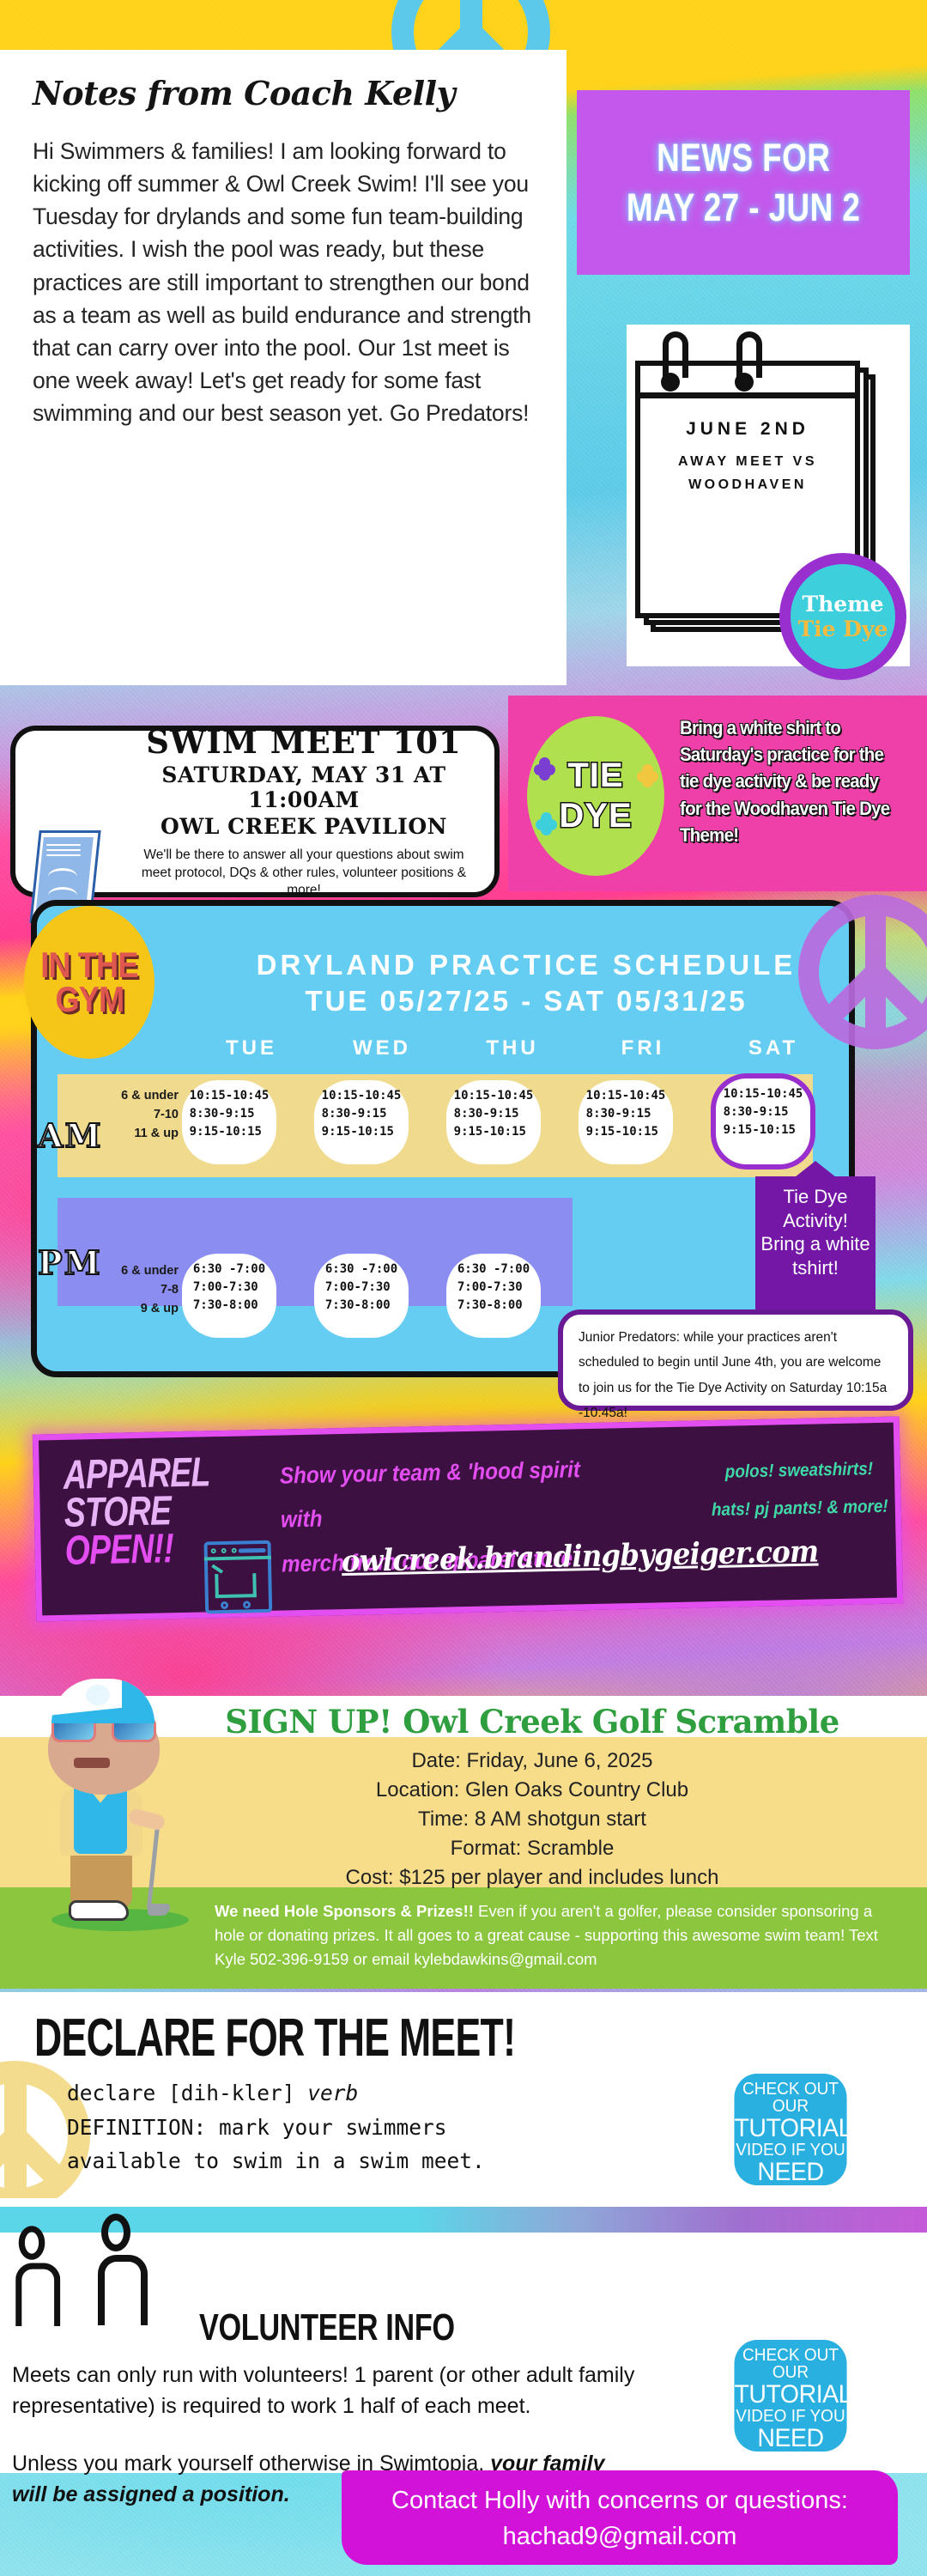  Describe the element at coordinates (89, 965) in the screenshot. I see `gym-badge-line1: IN THE` at that location.